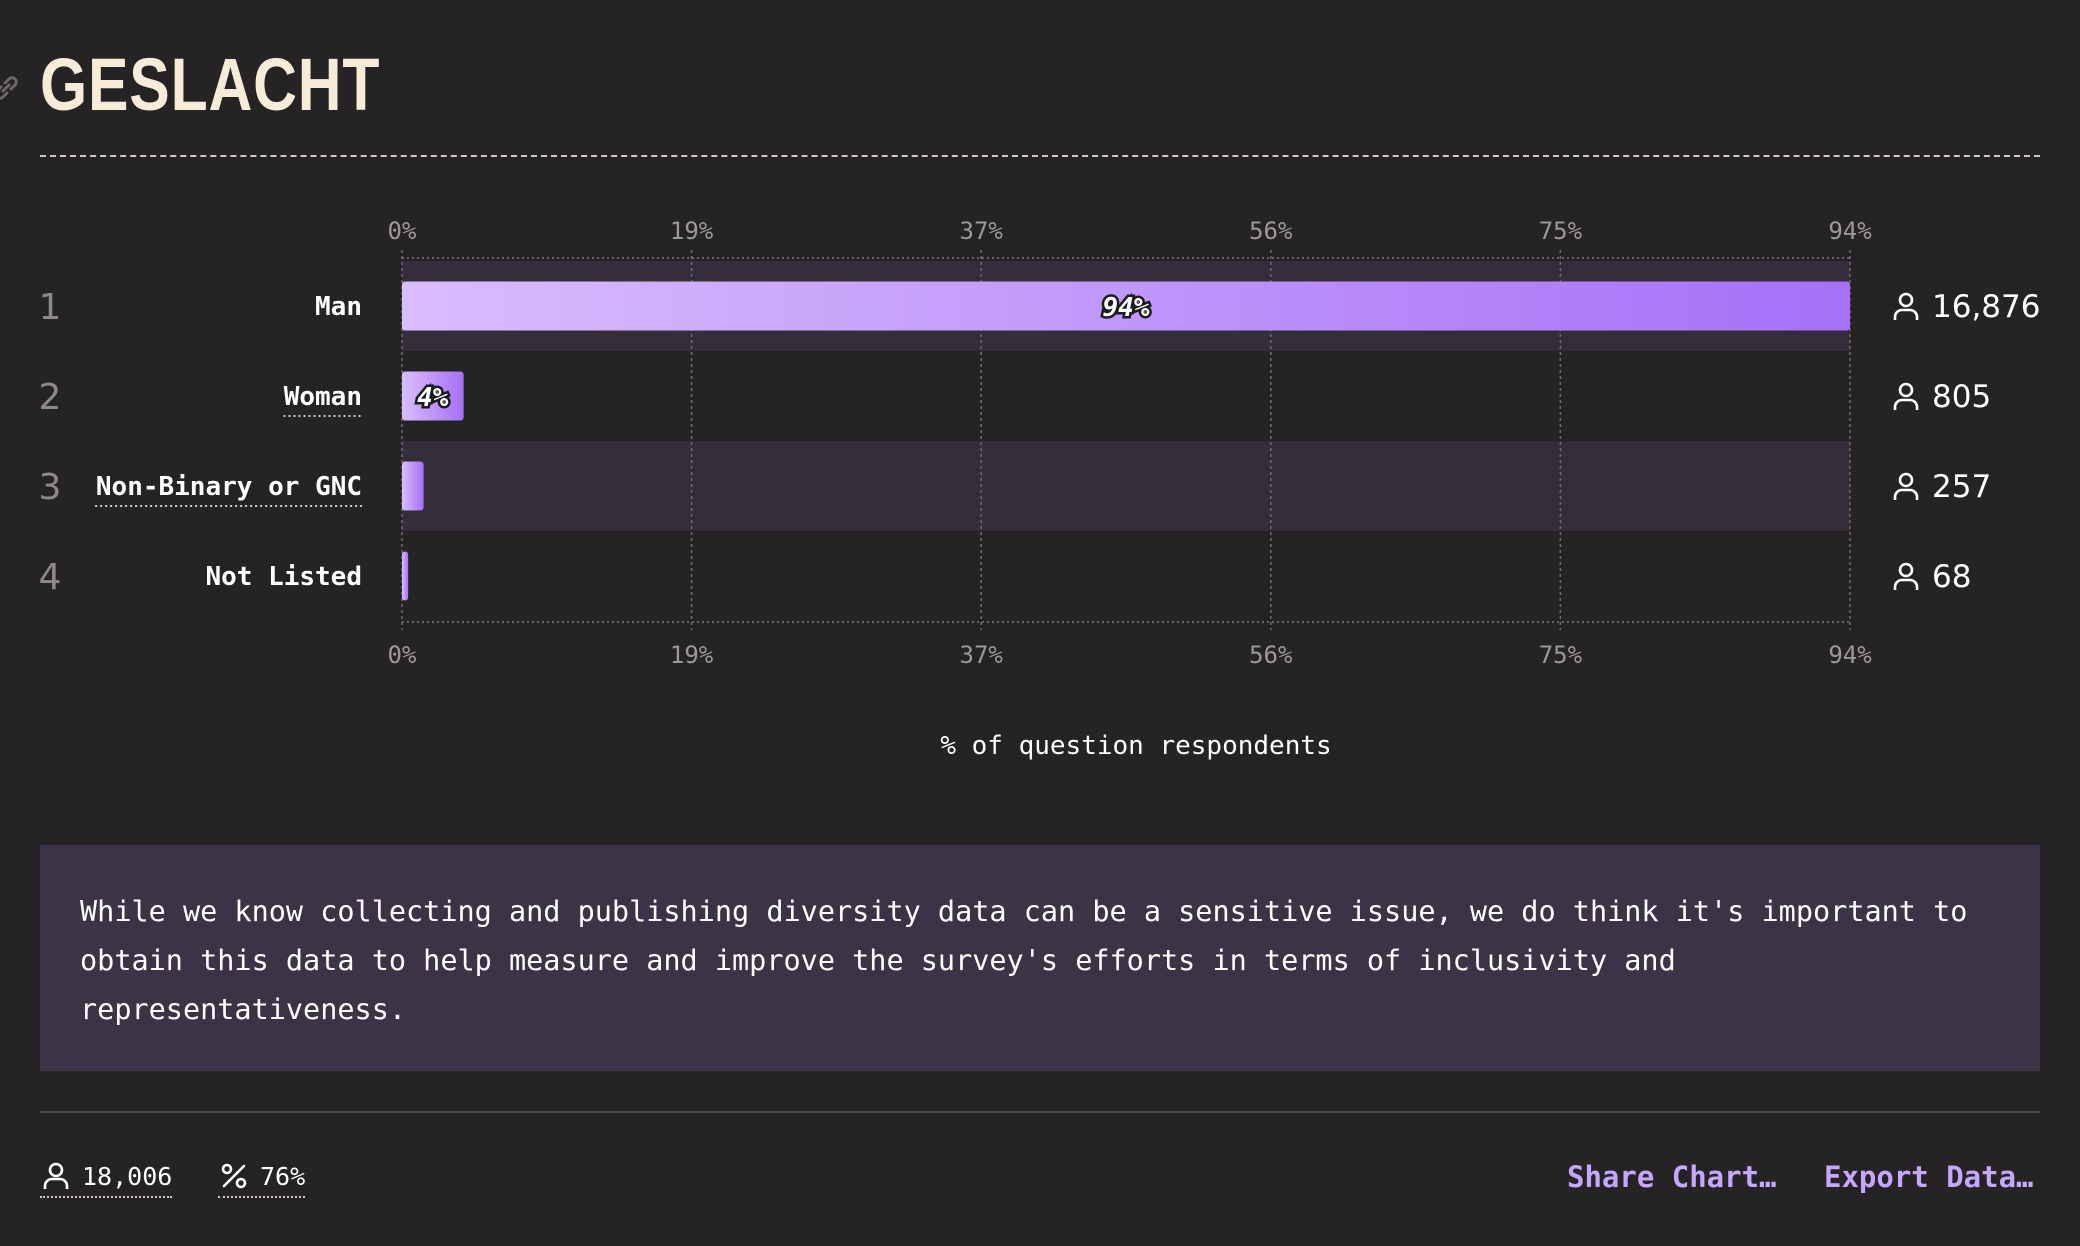 Image resolution: width=2080 pixels, height=1246 pixels. I want to click on rank-label: 1, so click(50, 307).